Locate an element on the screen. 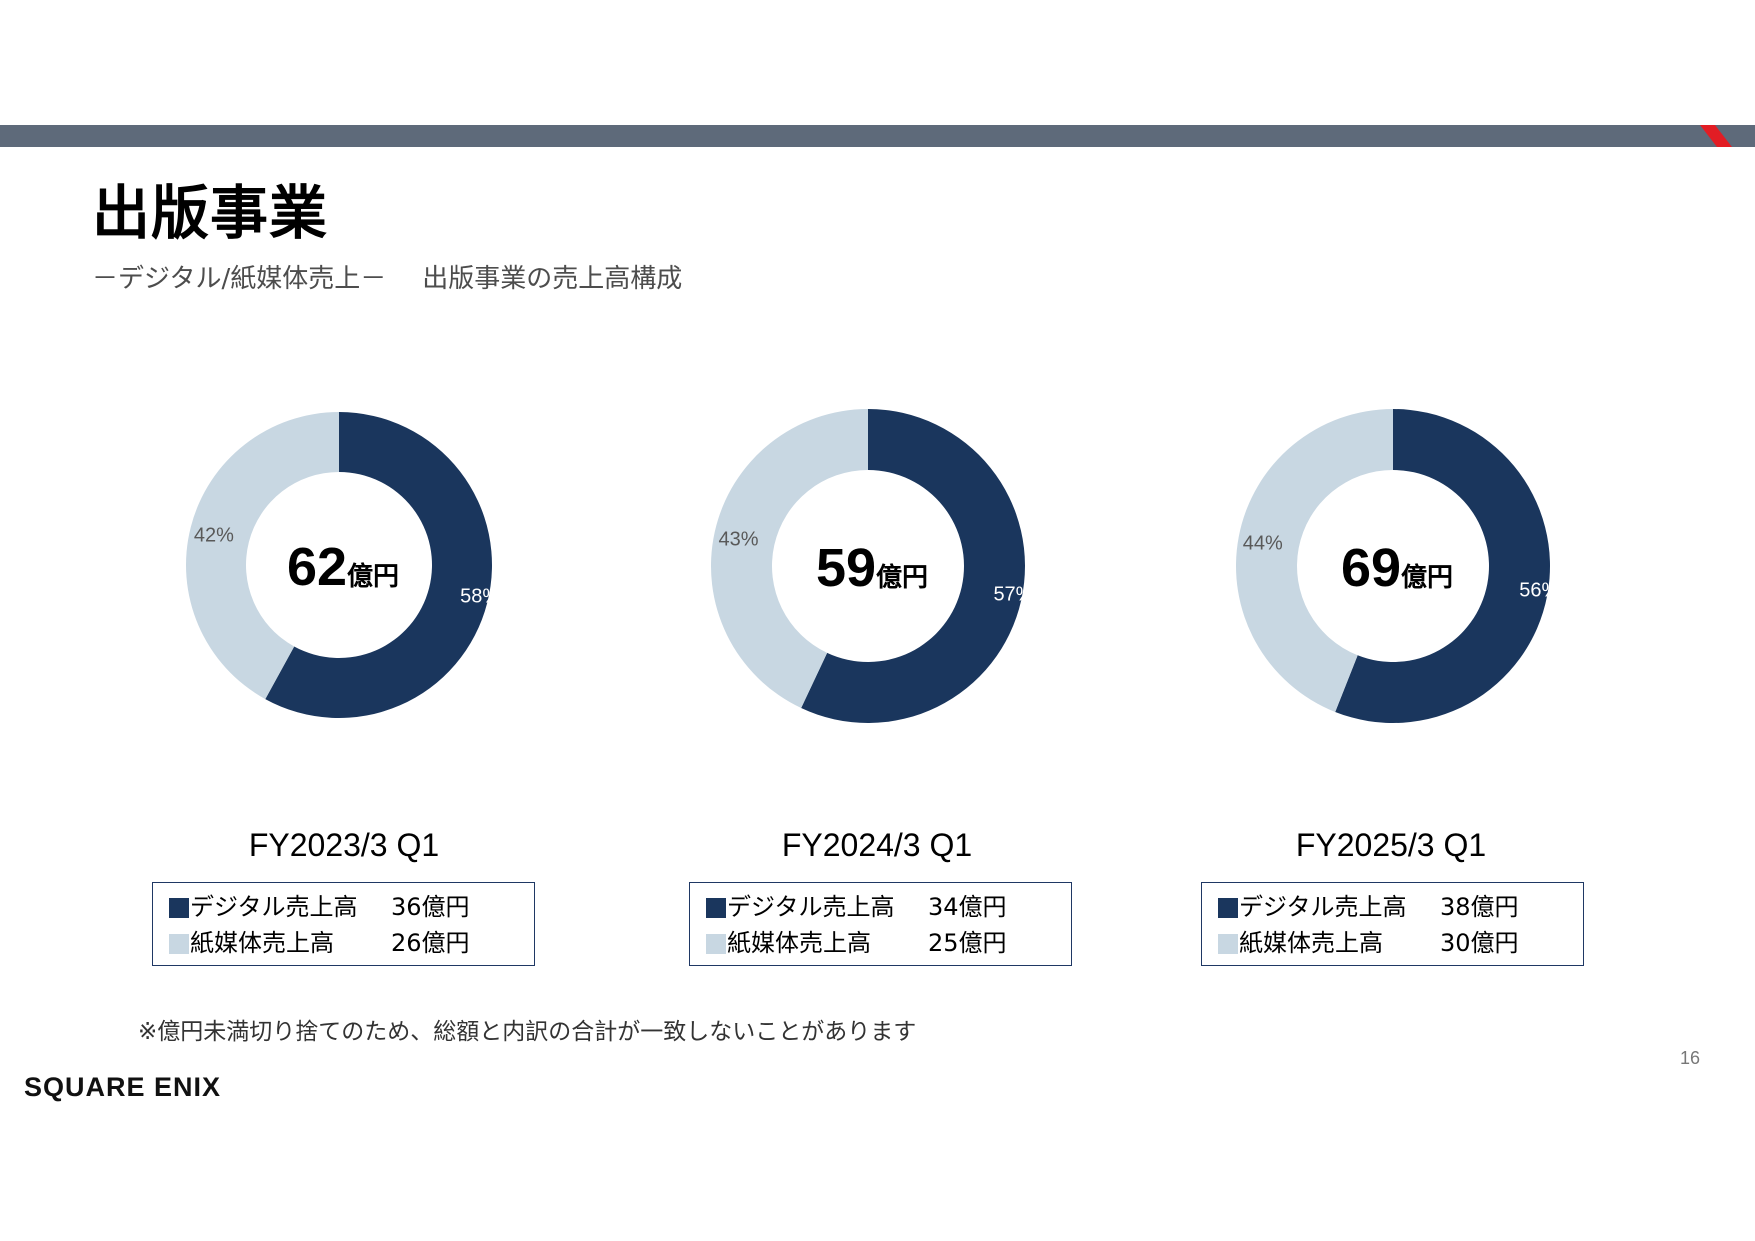 The width and height of the screenshot is (1755, 1241). chart-2-center-total: 59億円 is located at coordinates (872, 568).